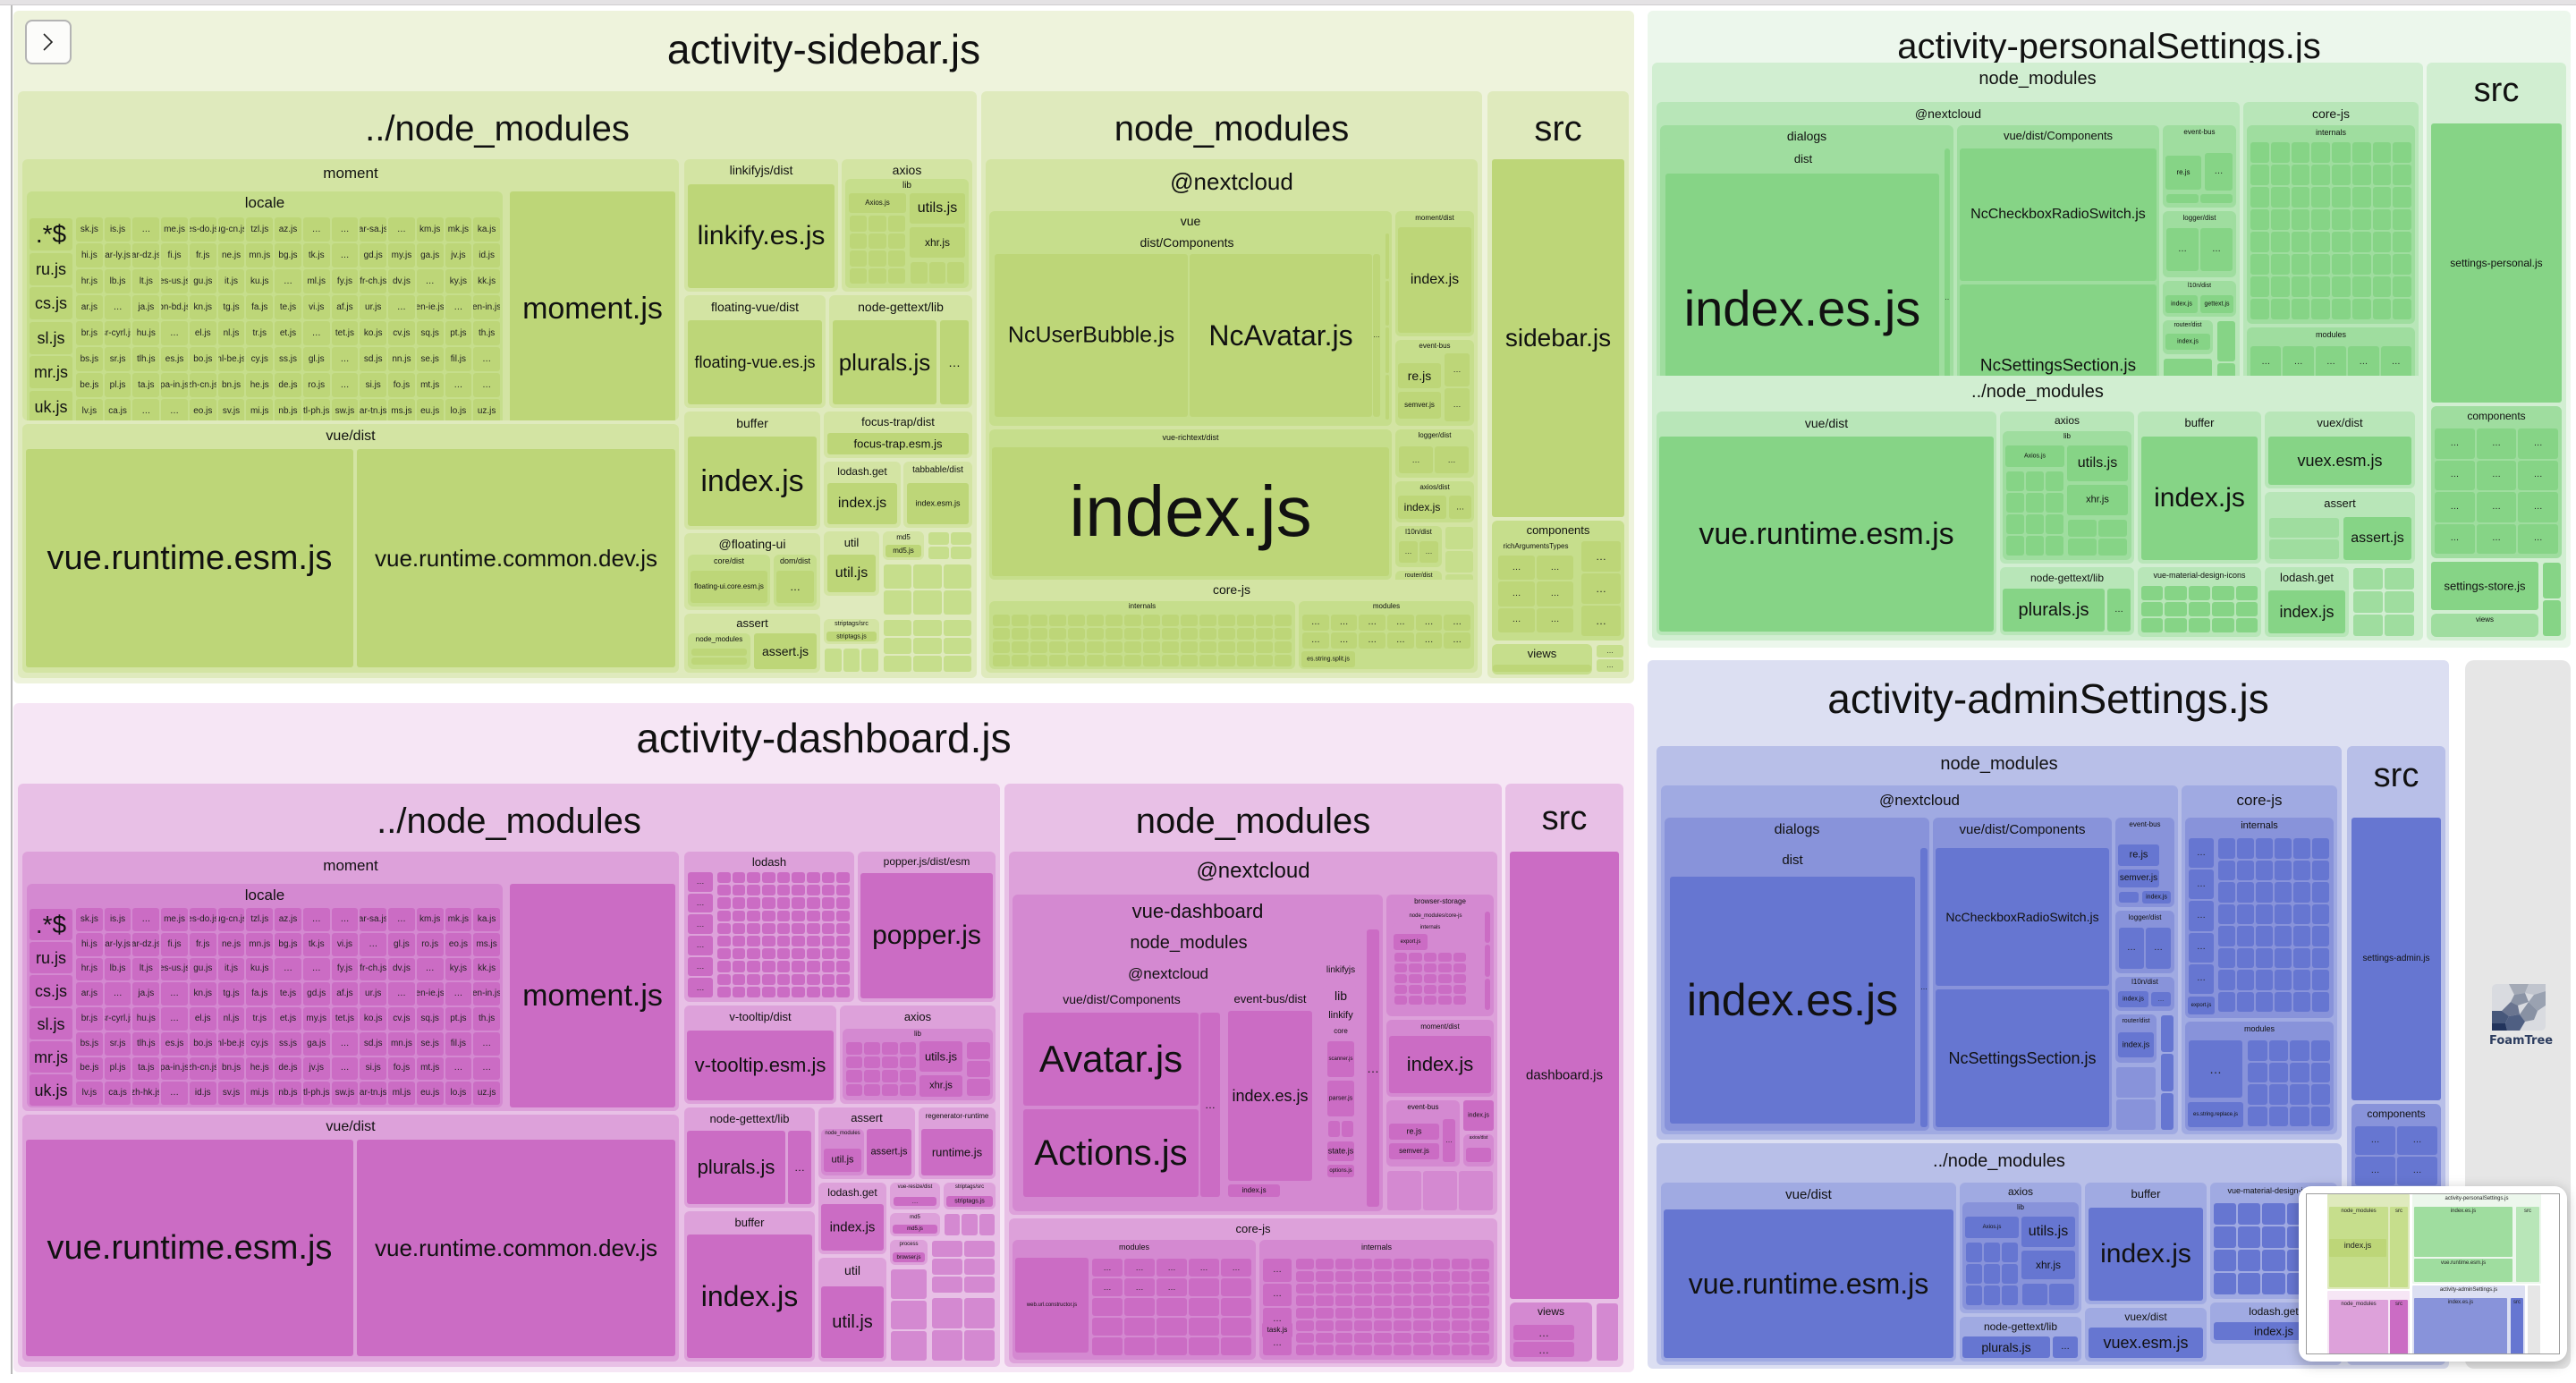  I want to click on locale-file: gd.js, so click(316, 994).